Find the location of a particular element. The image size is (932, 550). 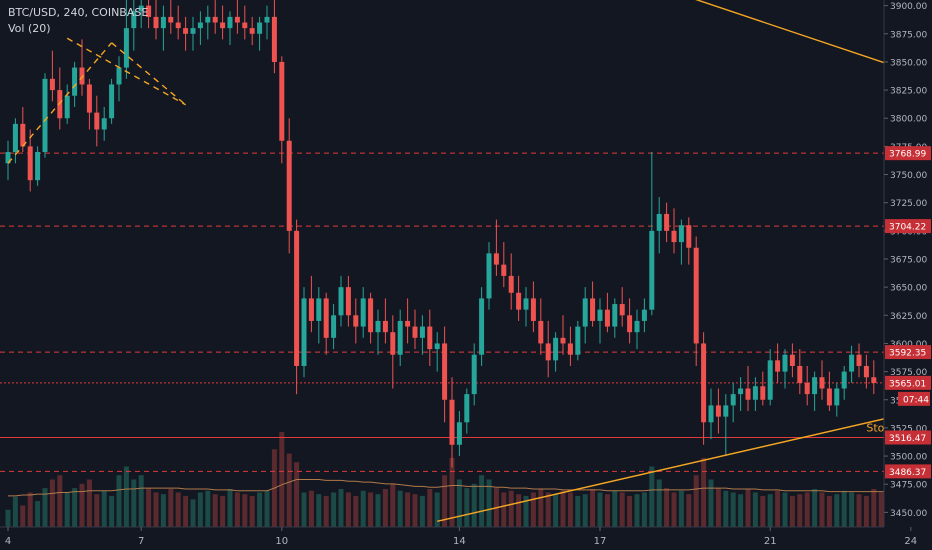

y-tick-label: 3500.00 is located at coordinates (908, 458).